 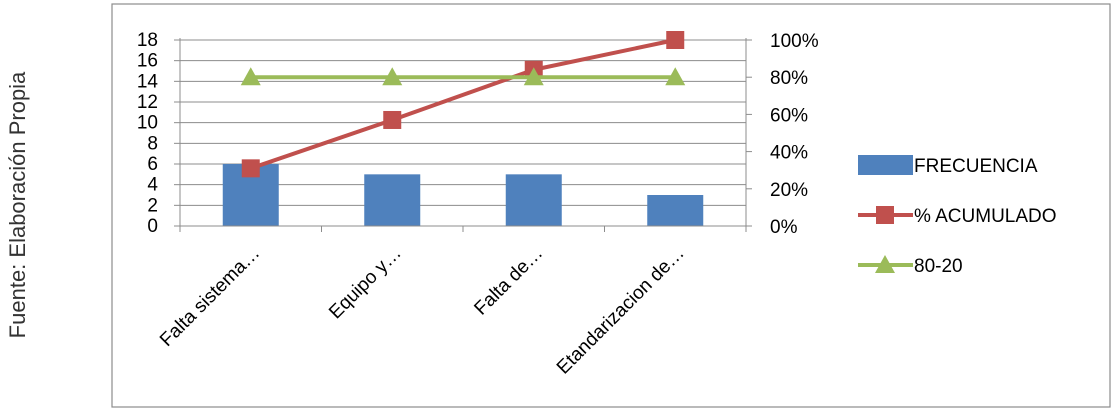 What do you see at coordinates (794, 134) in the screenshot?
I see `right-axis-tick-labels: 0% 20% 40% 60% 80% 100%` at bounding box center [794, 134].